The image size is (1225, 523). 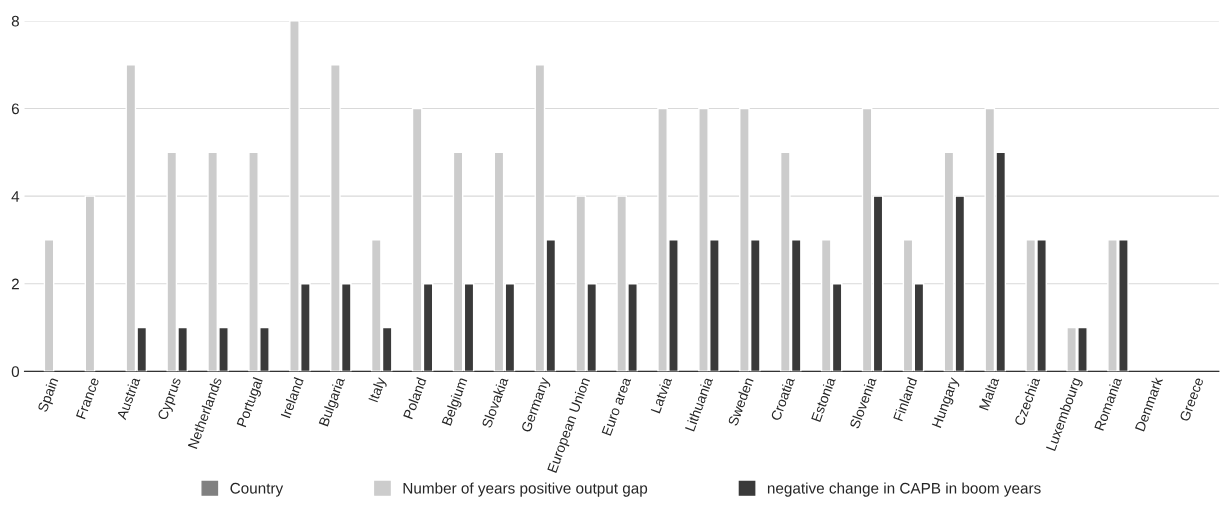 I want to click on x-tick-label: Euro area, so click(x=616, y=406).